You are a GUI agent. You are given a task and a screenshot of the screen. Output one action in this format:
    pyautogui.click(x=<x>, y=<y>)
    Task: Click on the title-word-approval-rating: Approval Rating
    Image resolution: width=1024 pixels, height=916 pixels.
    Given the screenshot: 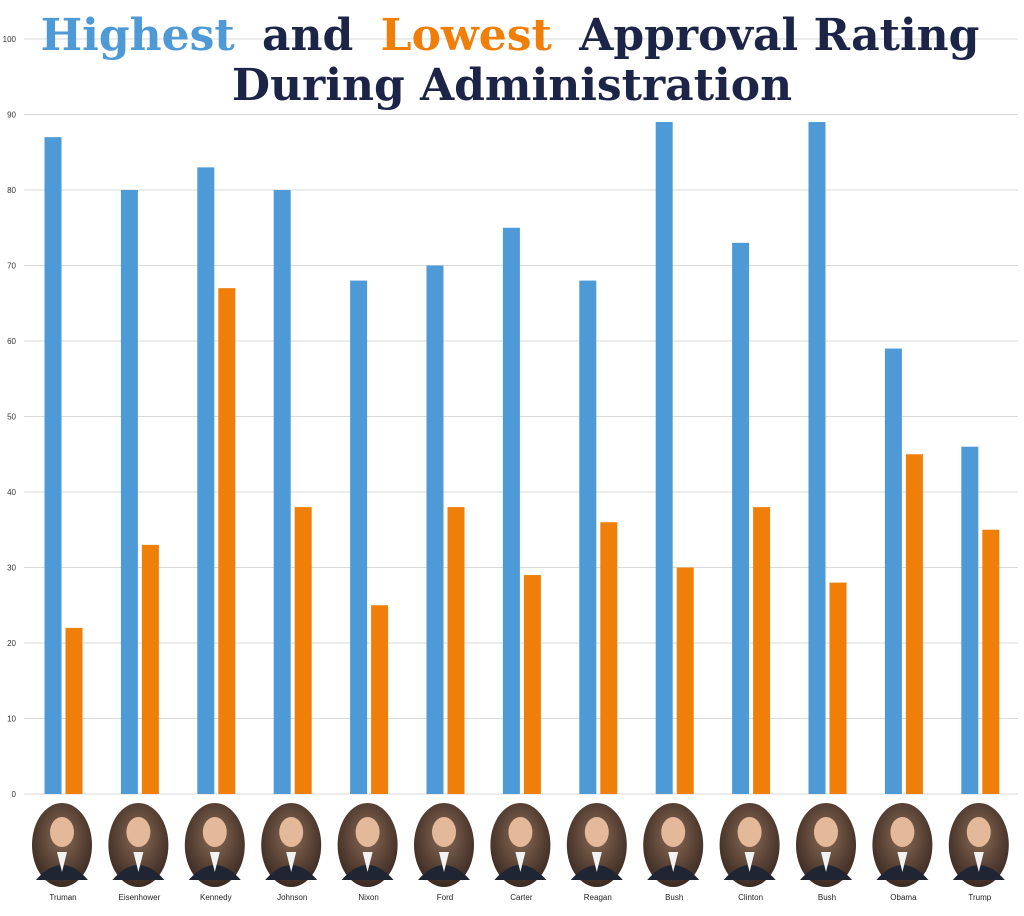 What is the action you would take?
    pyautogui.click(x=778, y=35)
    